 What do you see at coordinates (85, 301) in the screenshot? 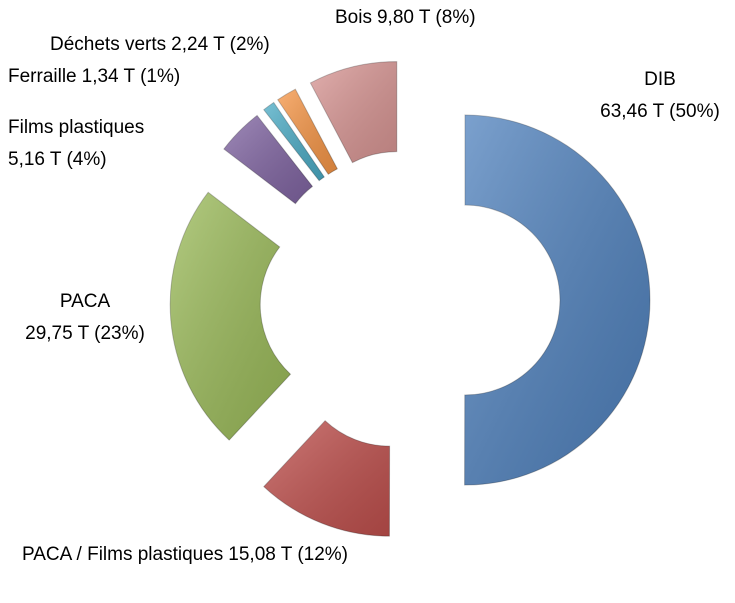
I see `slice-label-name: PACA` at bounding box center [85, 301].